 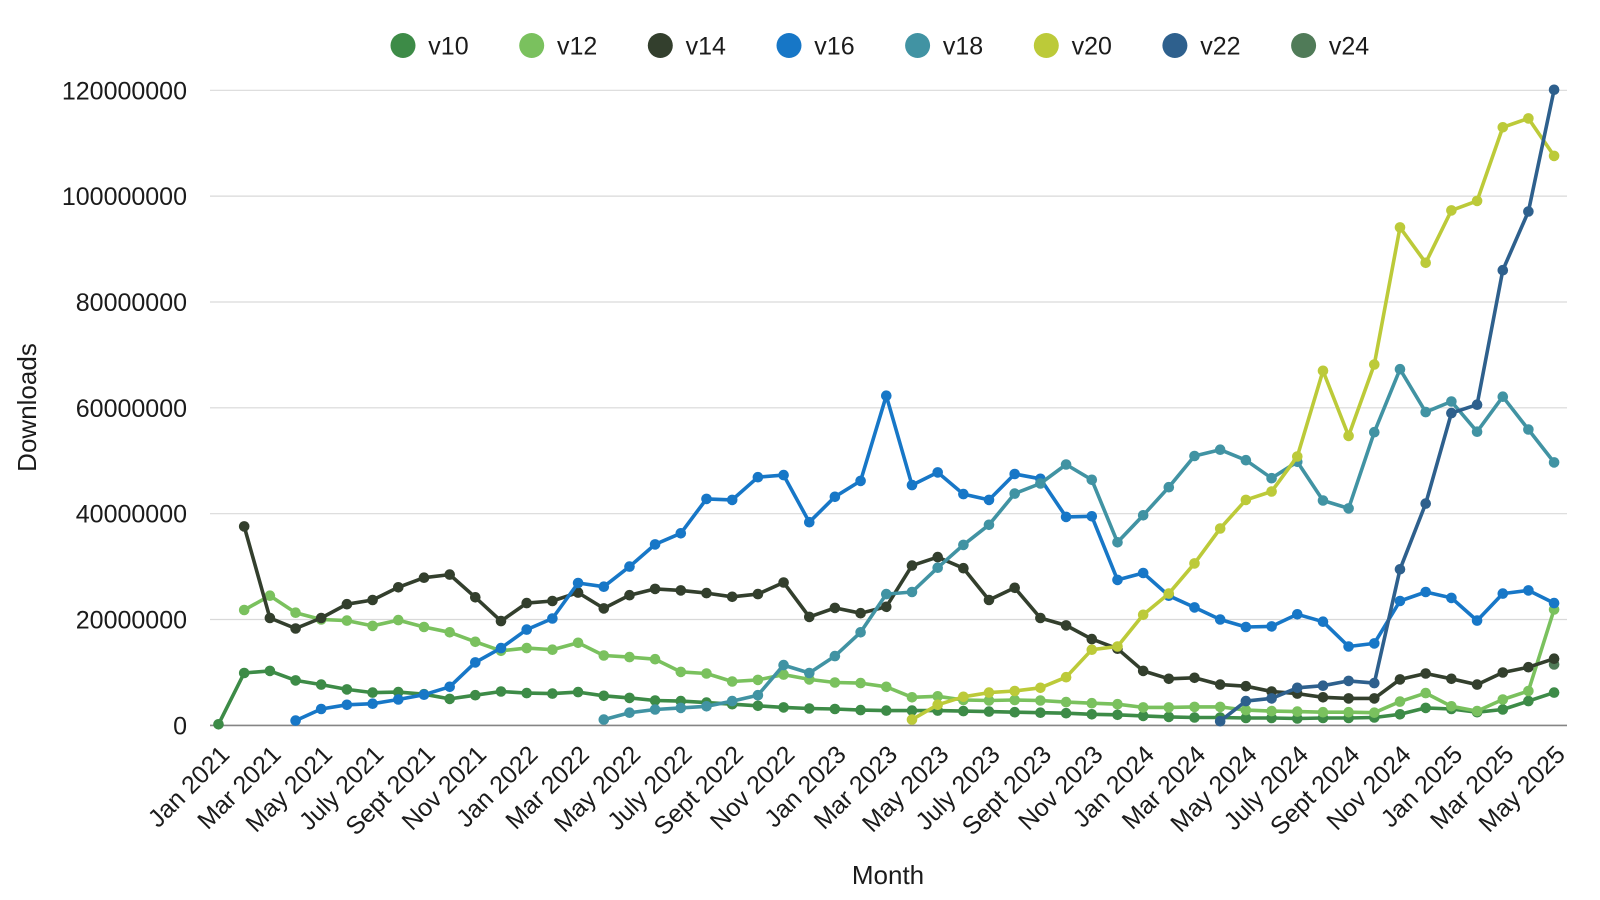 I want to click on svg-text: v14, so click(x=706, y=47).